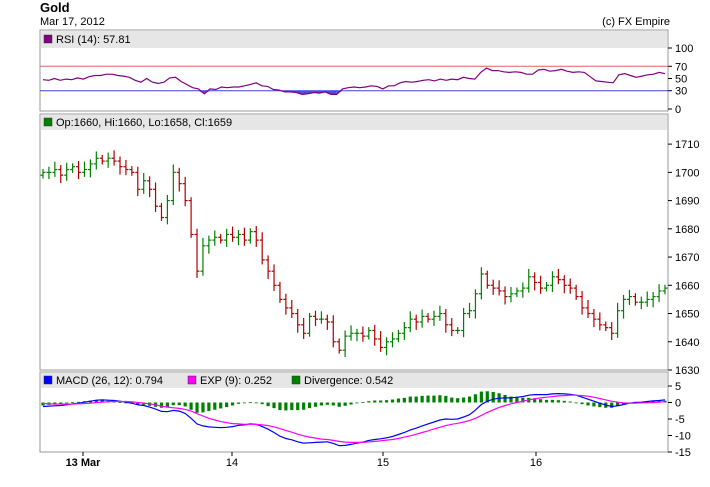 The height and width of the screenshot is (487, 710). What do you see at coordinates (354, 39) in the screenshot?
I see `legend-bar` at bounding box center [354, 39].